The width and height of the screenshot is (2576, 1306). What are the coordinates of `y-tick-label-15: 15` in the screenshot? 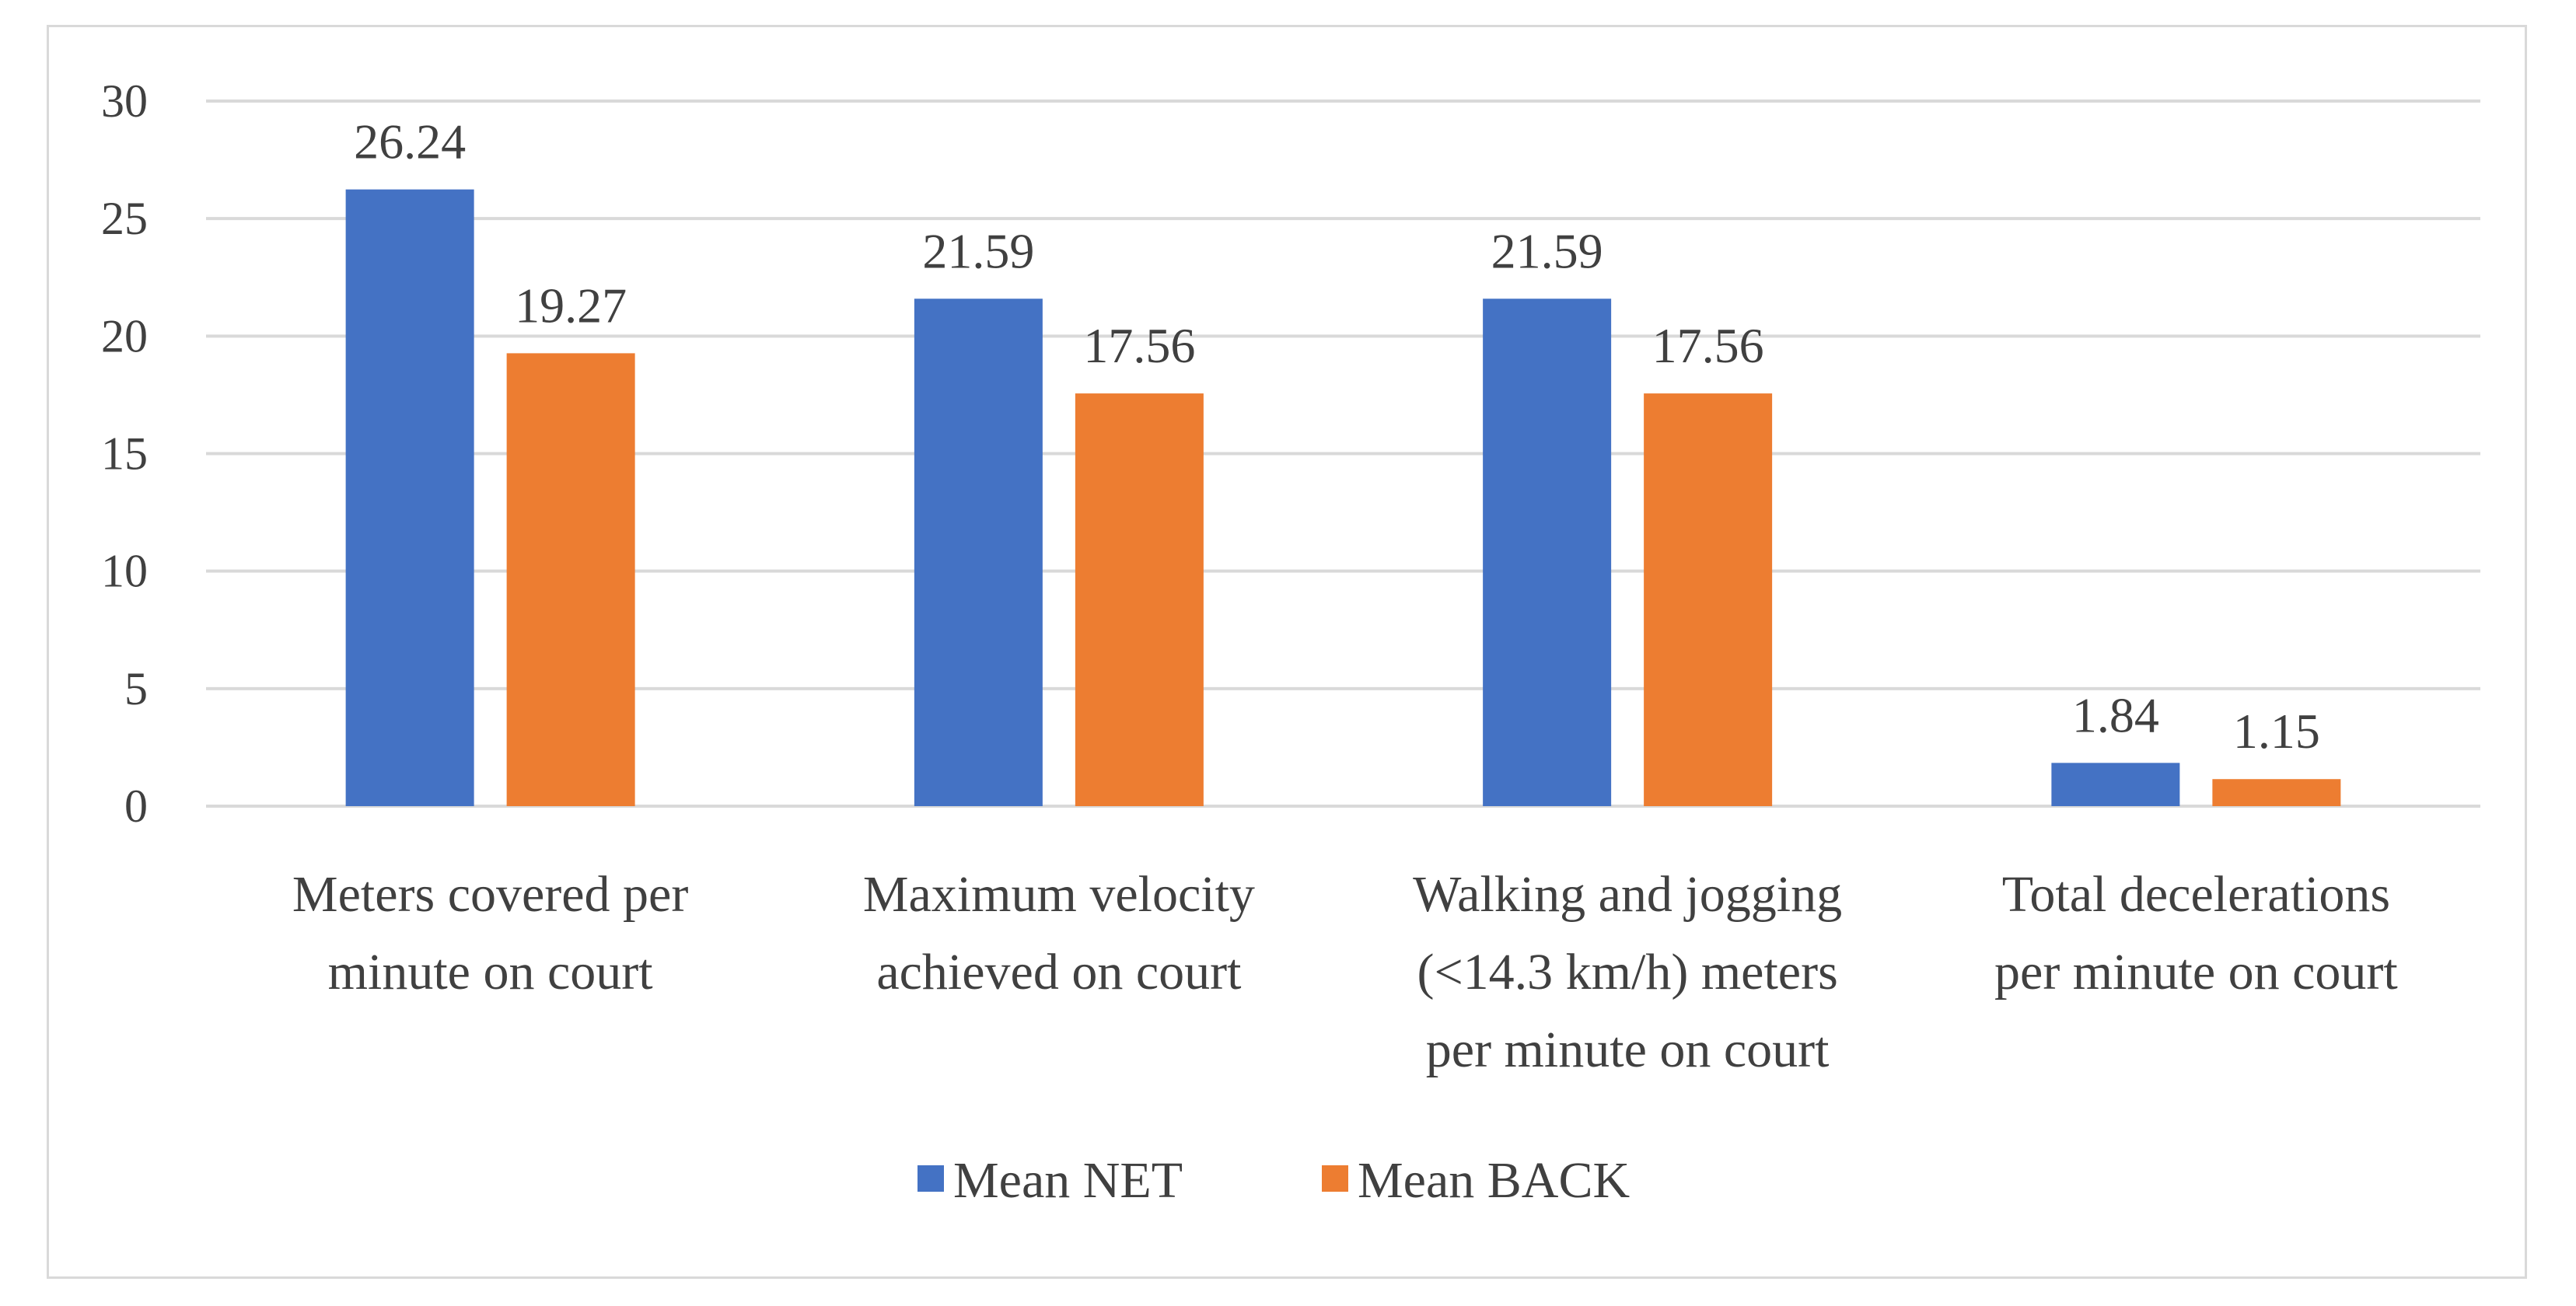 It's located at (124, 454).